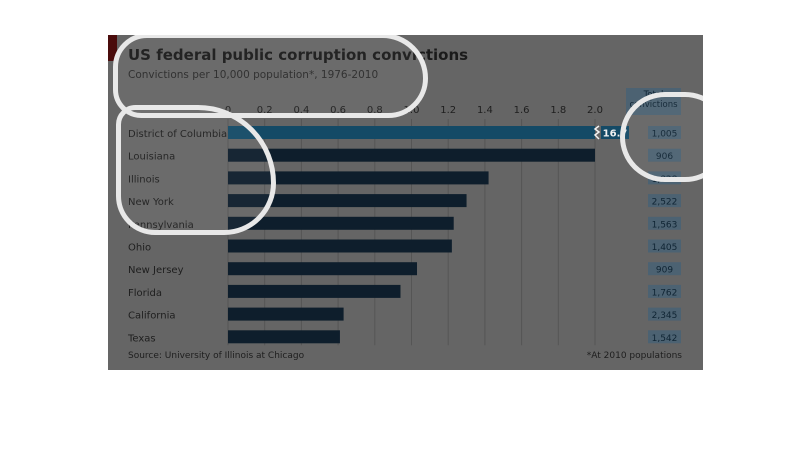  Describe the element at coordinates (522, 110) in the screenshot. I see `x-tick-label: 1.6` at that location.